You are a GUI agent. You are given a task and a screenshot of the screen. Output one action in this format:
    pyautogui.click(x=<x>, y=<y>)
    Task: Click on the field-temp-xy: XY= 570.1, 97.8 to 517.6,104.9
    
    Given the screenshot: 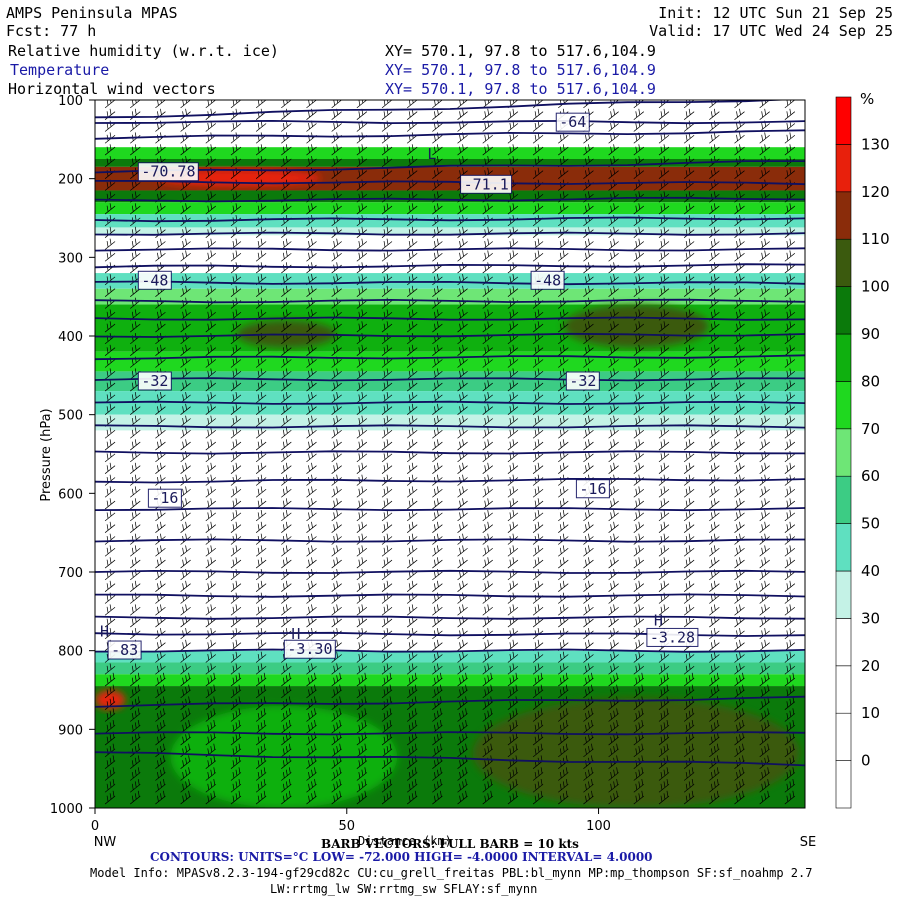 What is the action you would take?
    pyautogui.click(x=520, y=70)
    